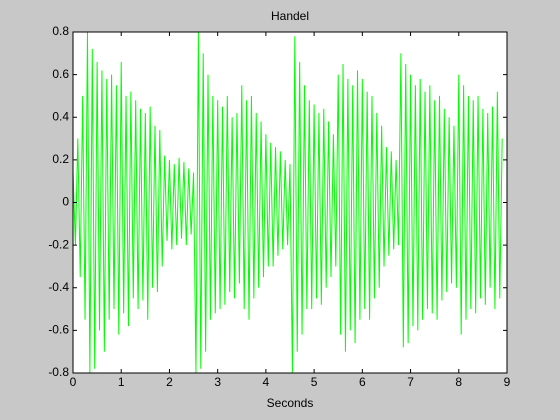 The image size is (560, 420). I want to click on y-tick-label: 0.4, so click(60, 116).